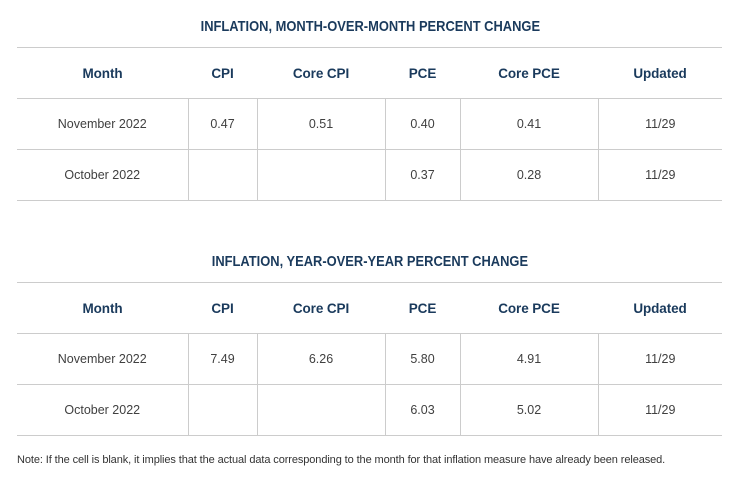  I want to click on table-row-november-2022: November 2022 0.47 0.51 0.40 0.41 11/29, so click(369, 124).